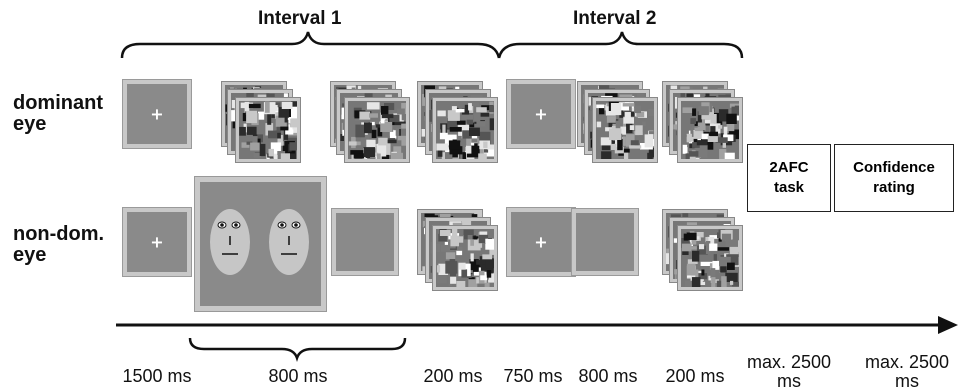  I want to click on interval-1-brace, so click(310, 45).